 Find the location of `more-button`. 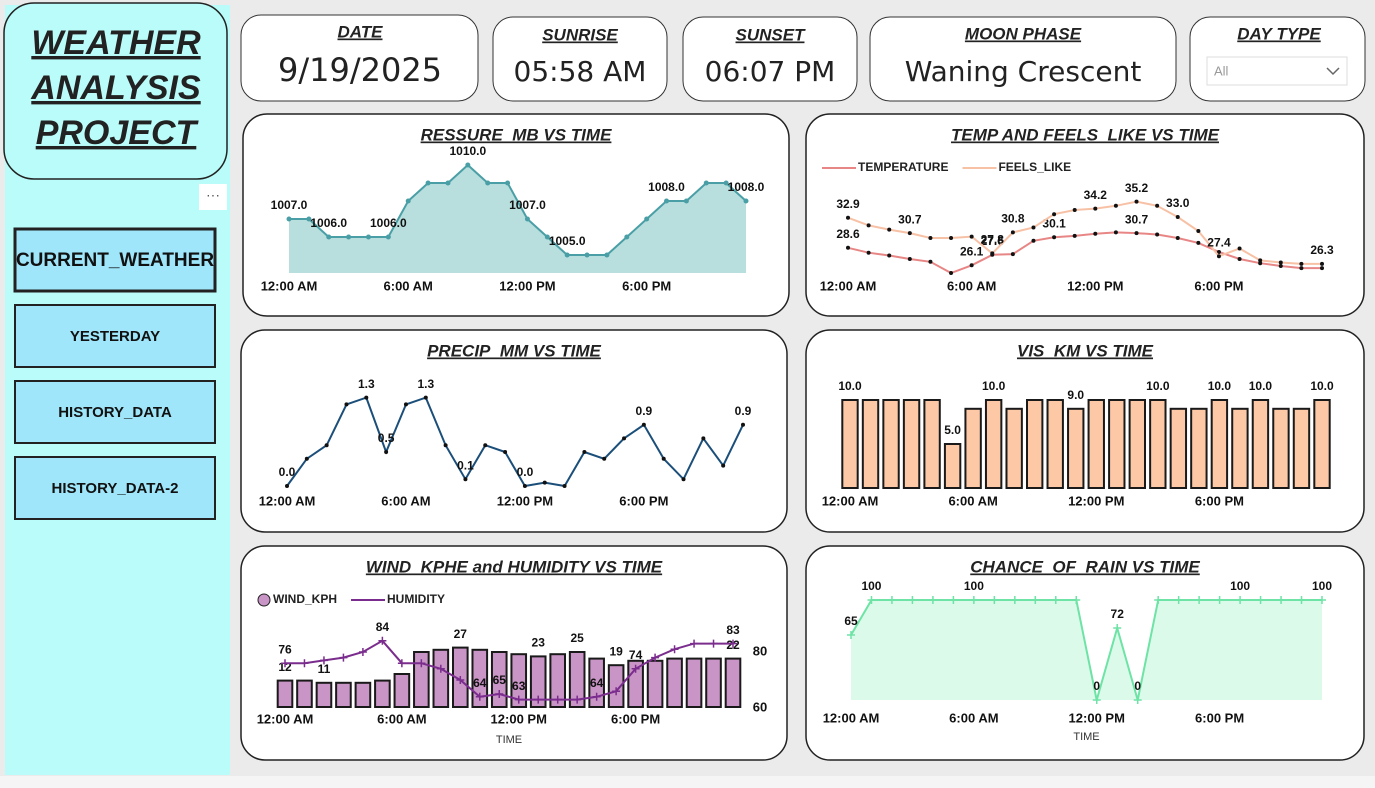

more-button is located at coordinates (213, 197).